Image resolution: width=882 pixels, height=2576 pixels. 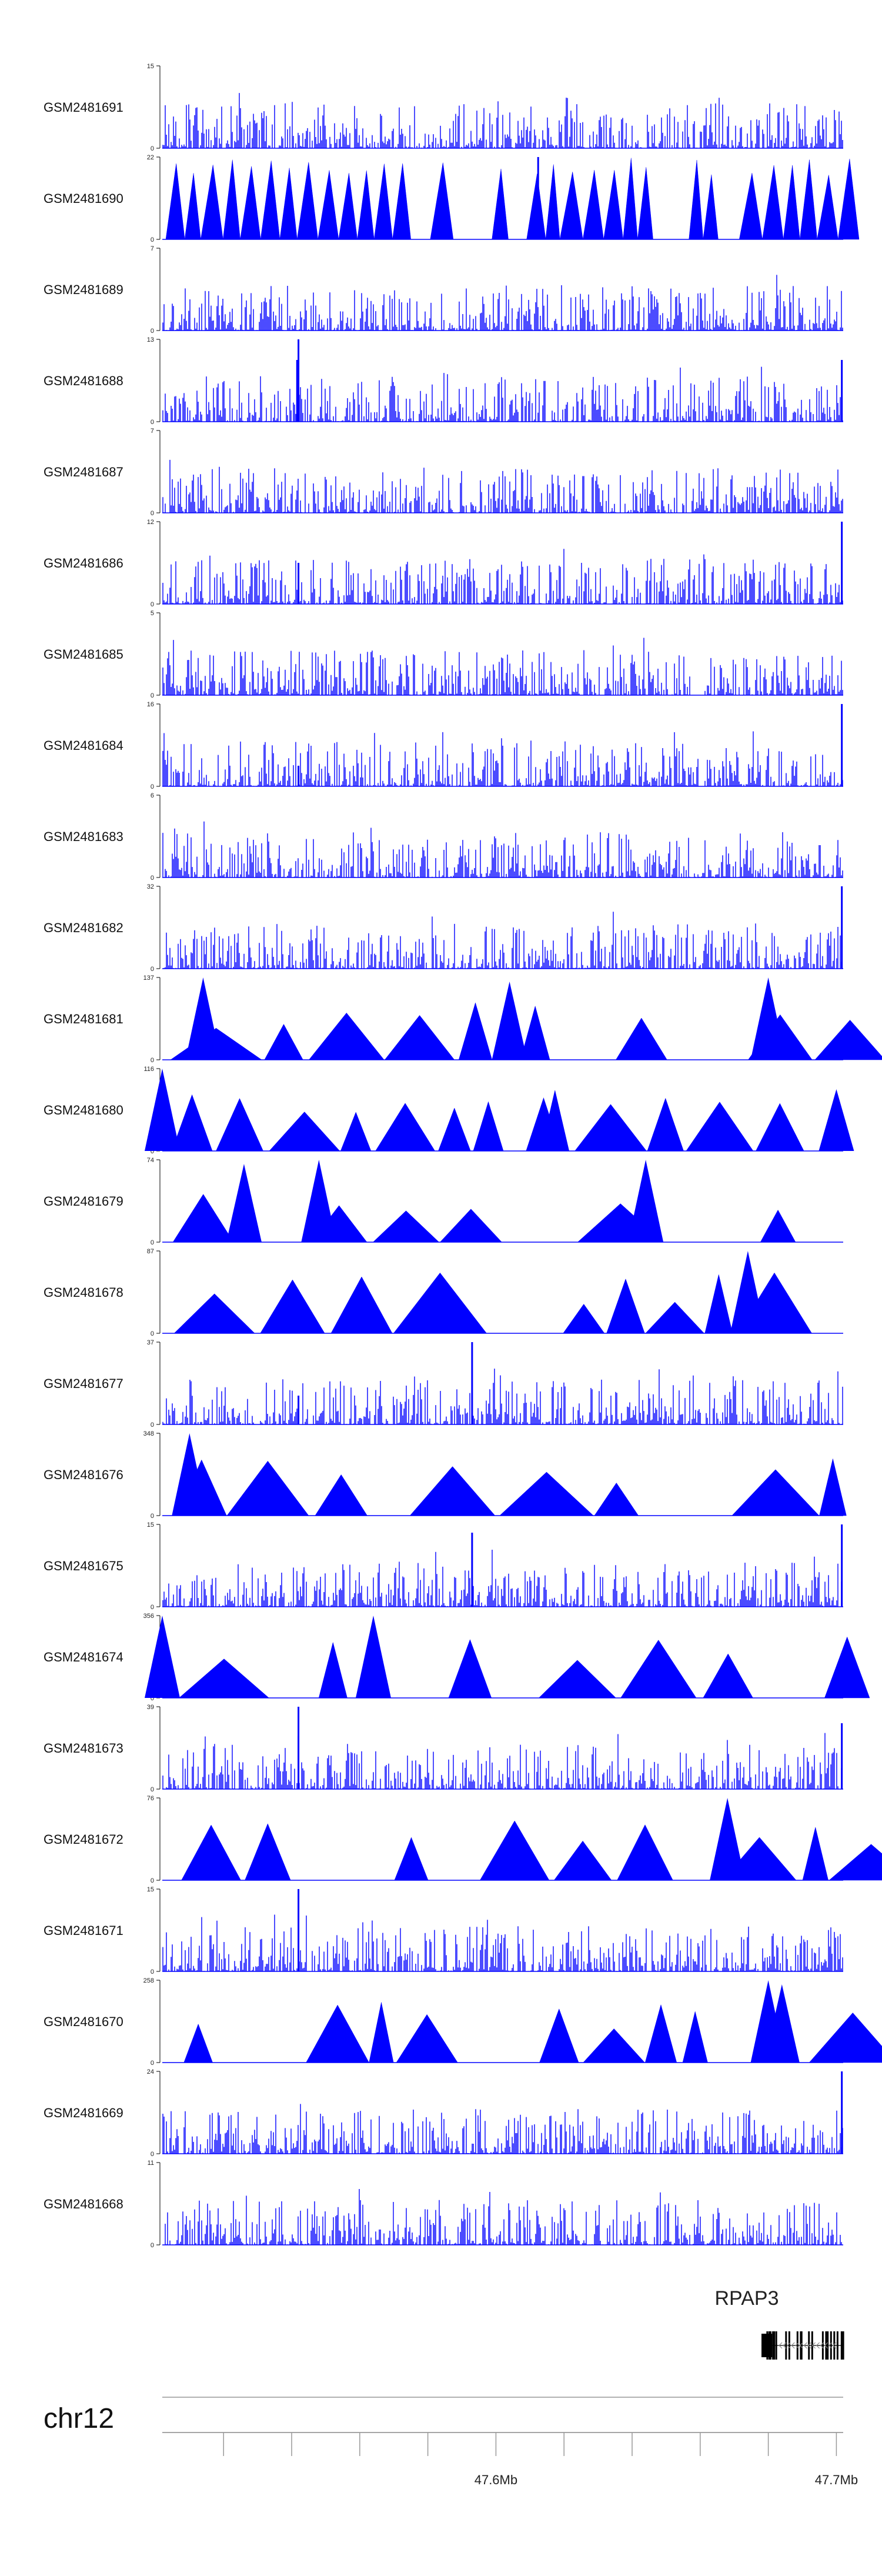 What do you see at coordinates (150, 704) in the screenshot?
I see `y-max-label: 16` at bounding box center [150, 704].